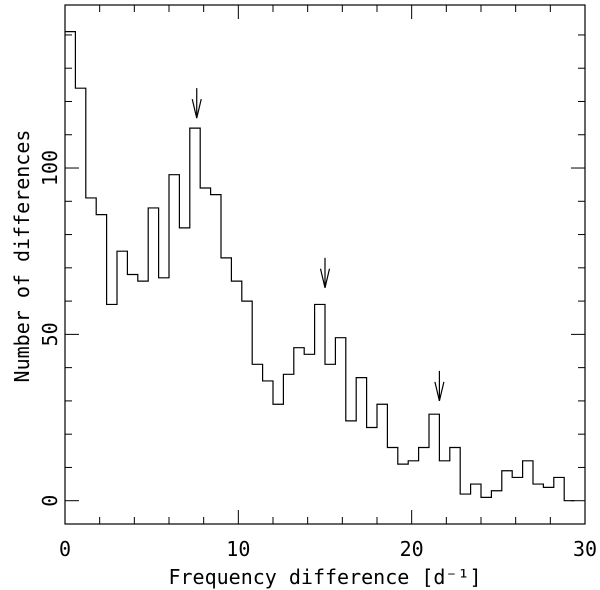 The height and width of the screenshot is (590, 600). What do you see at coordinates (50, 168) in the screenshot?
I see `y-tick-label: 100` at bounding box center [50, 168].